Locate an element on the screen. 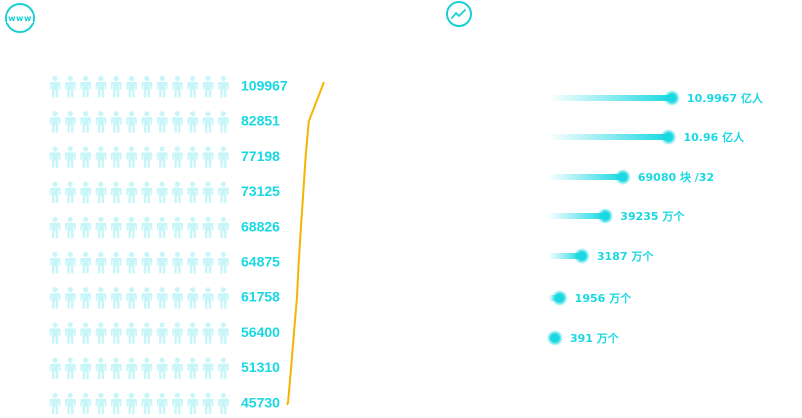 This screenshot has width=802, height=418. gradient-bar: 391 万个 is located at coordinates (583, 338).